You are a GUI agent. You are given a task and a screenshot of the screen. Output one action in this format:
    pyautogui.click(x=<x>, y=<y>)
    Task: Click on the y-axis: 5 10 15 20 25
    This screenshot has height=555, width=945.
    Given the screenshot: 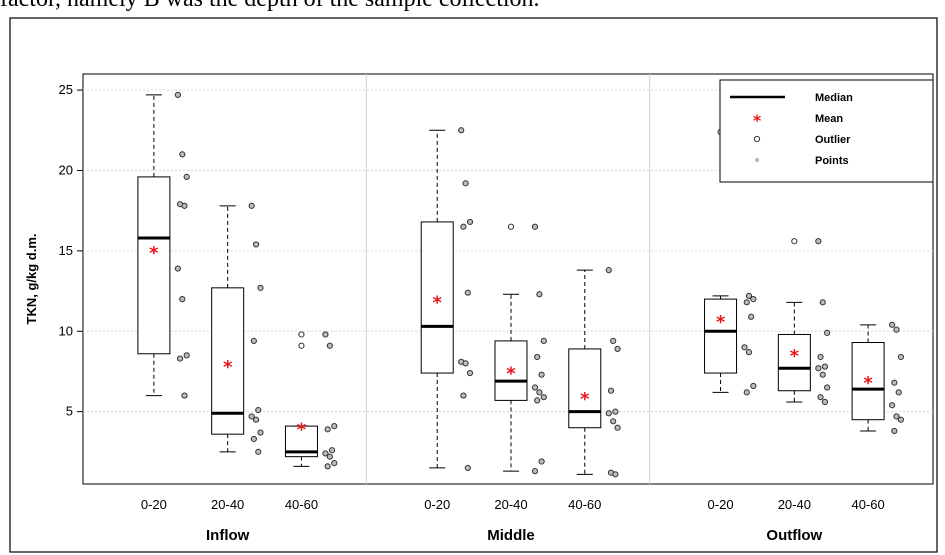 What is the action you would take?
    pyautogui.click(x=71, y=250)
    